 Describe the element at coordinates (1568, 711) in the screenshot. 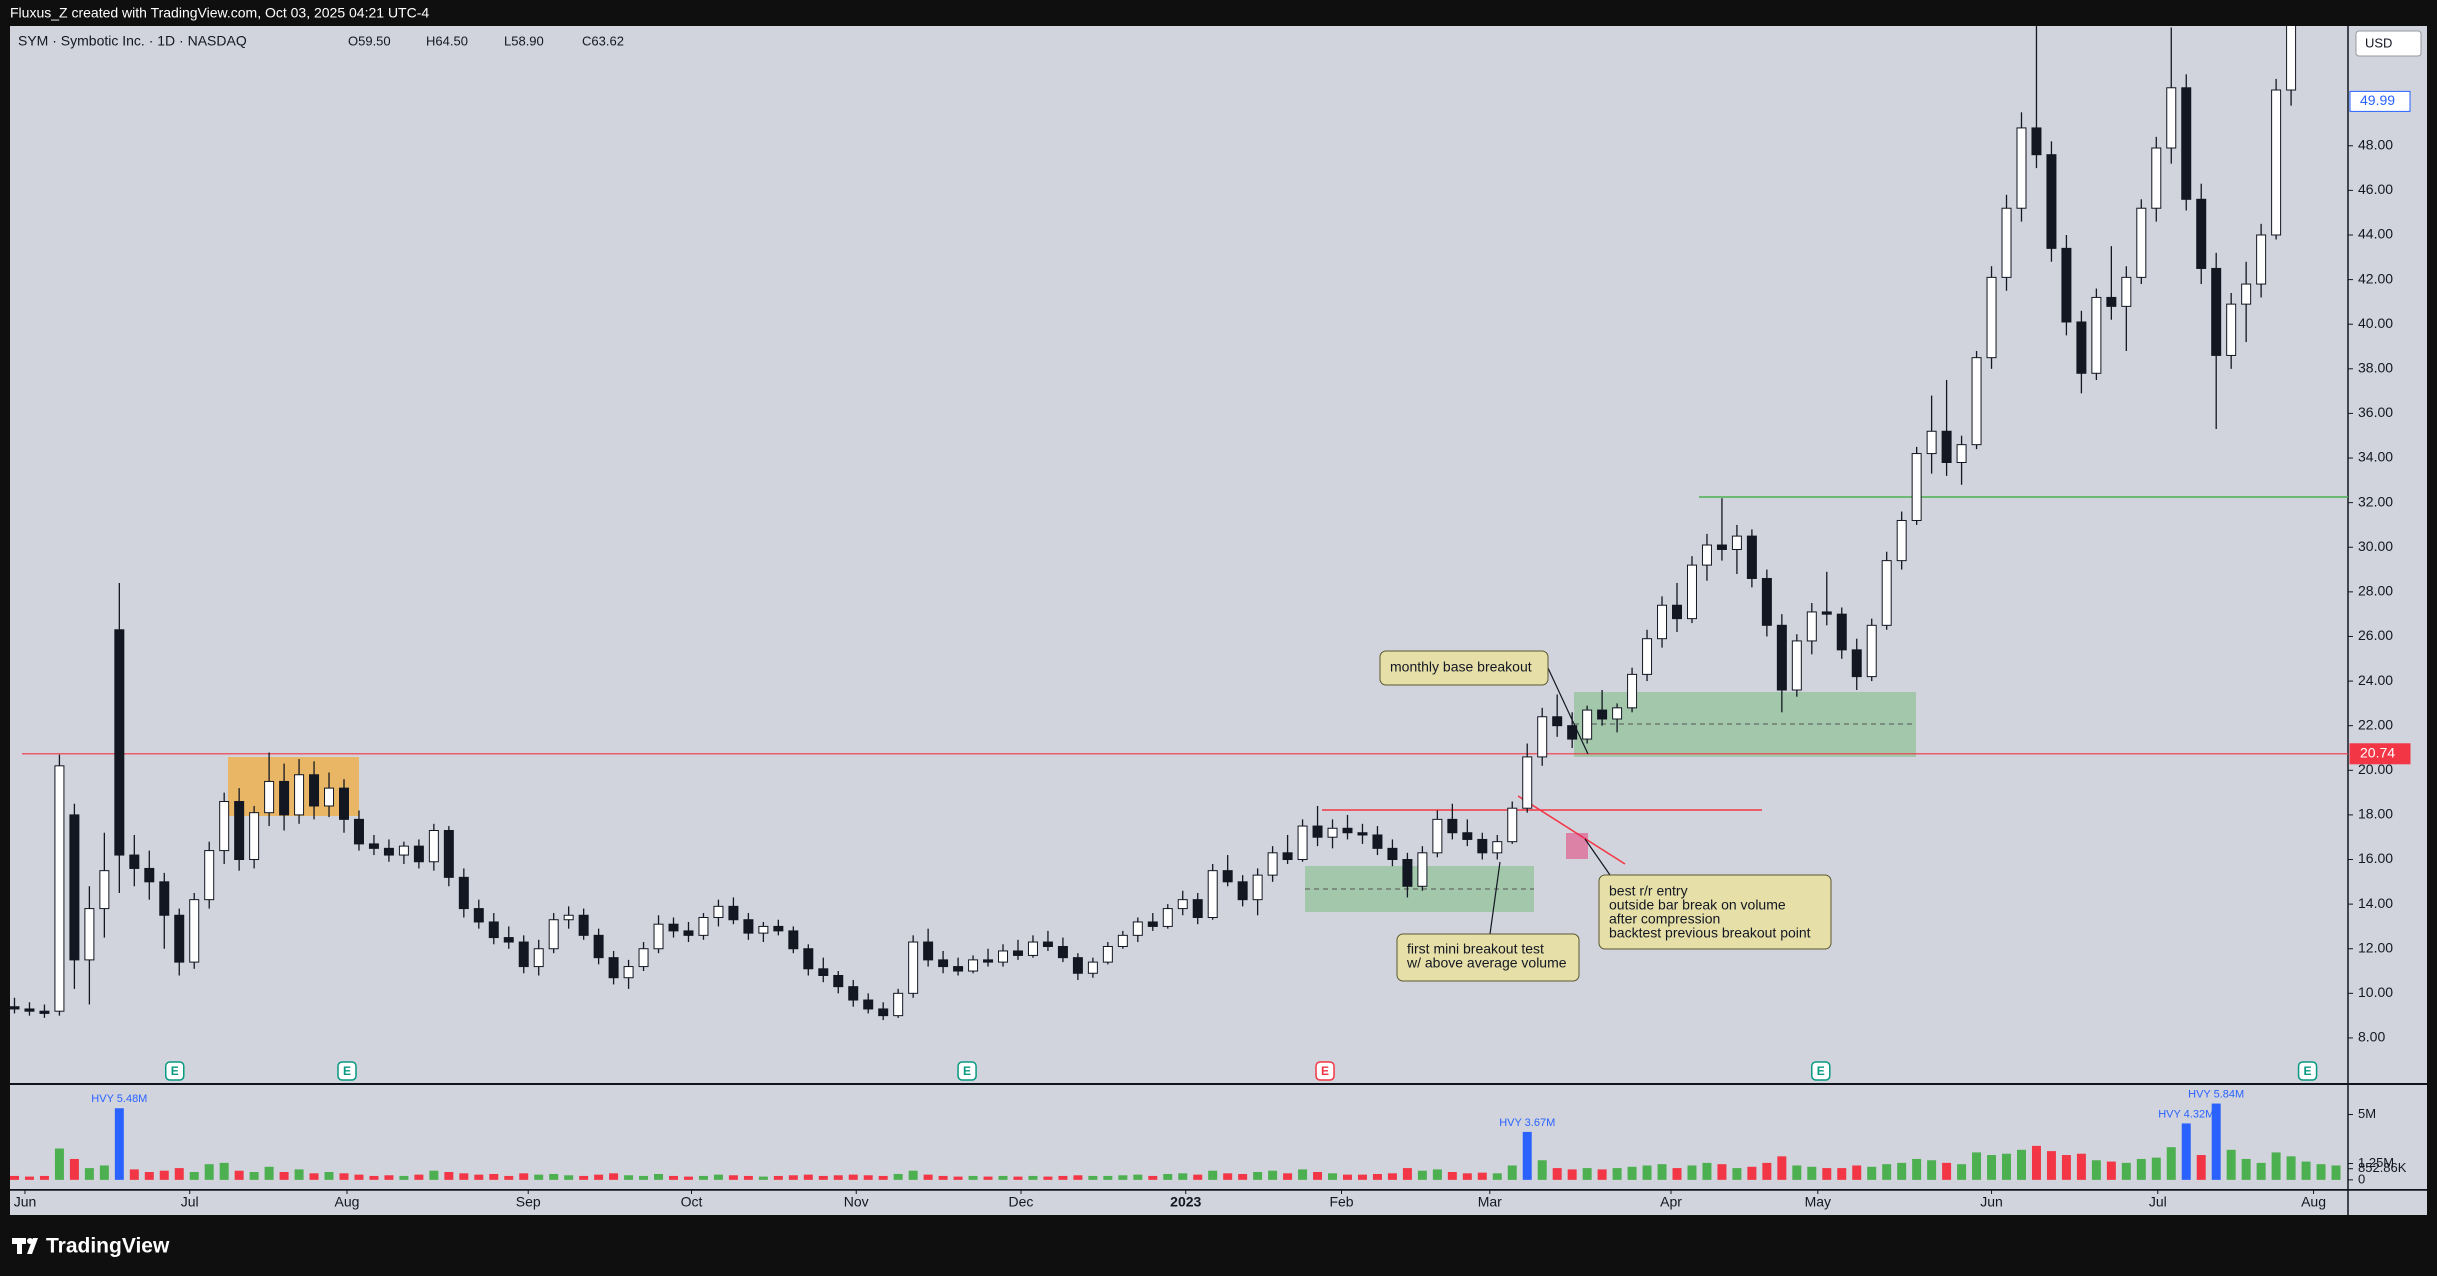

I see `callout-pointer` at that location.